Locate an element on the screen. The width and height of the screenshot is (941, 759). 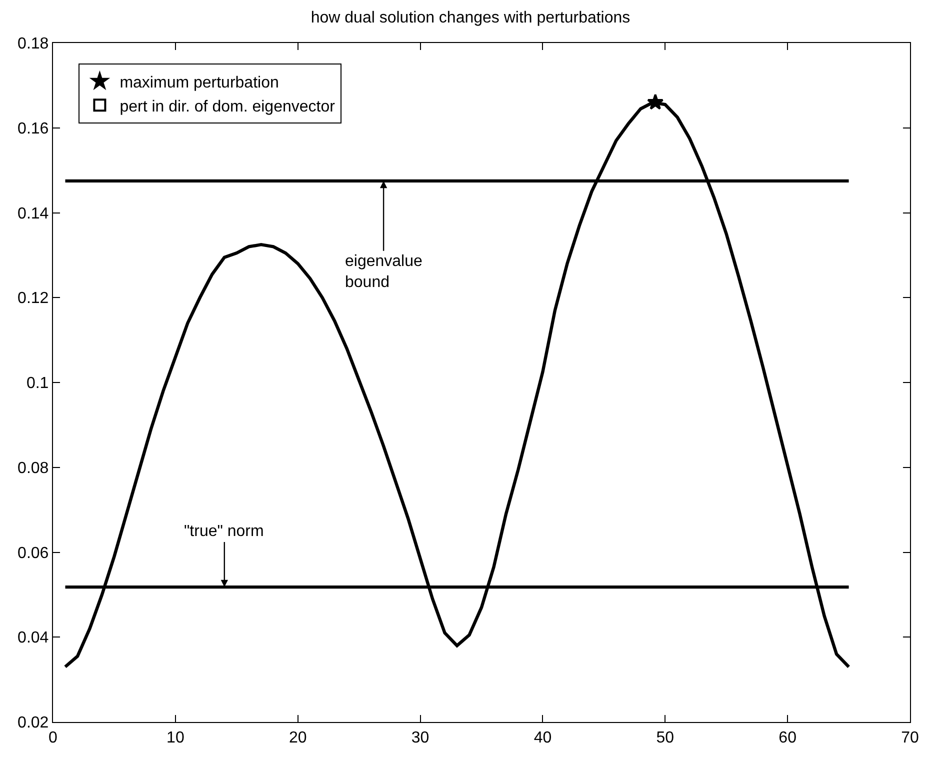
annotation: eigenvalue bound is located at coordinates (383, 272).